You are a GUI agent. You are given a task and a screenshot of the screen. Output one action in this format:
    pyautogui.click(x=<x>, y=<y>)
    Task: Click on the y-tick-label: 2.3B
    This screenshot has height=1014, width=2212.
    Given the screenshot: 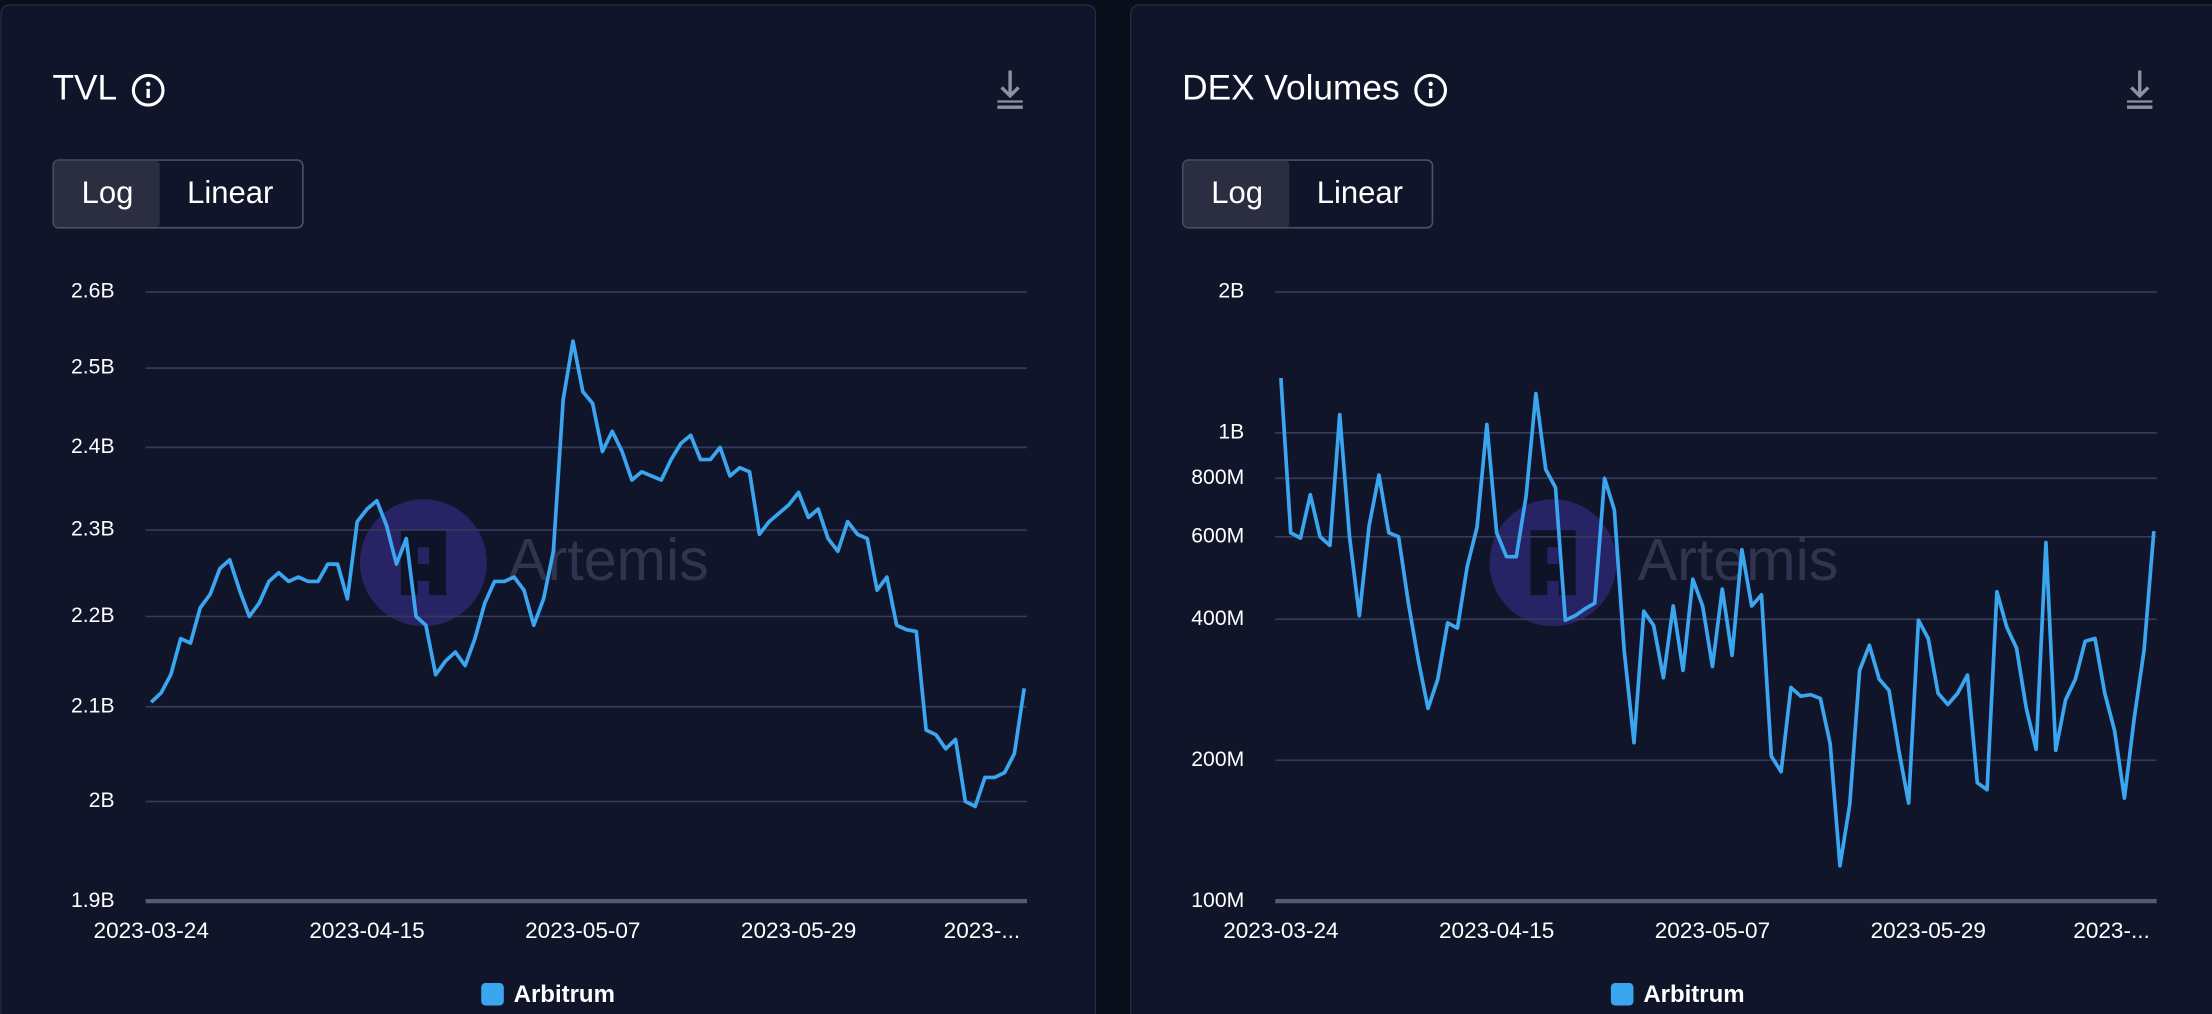 What is the action you would take?
    pyautogui.click(x=93, y=529)
    